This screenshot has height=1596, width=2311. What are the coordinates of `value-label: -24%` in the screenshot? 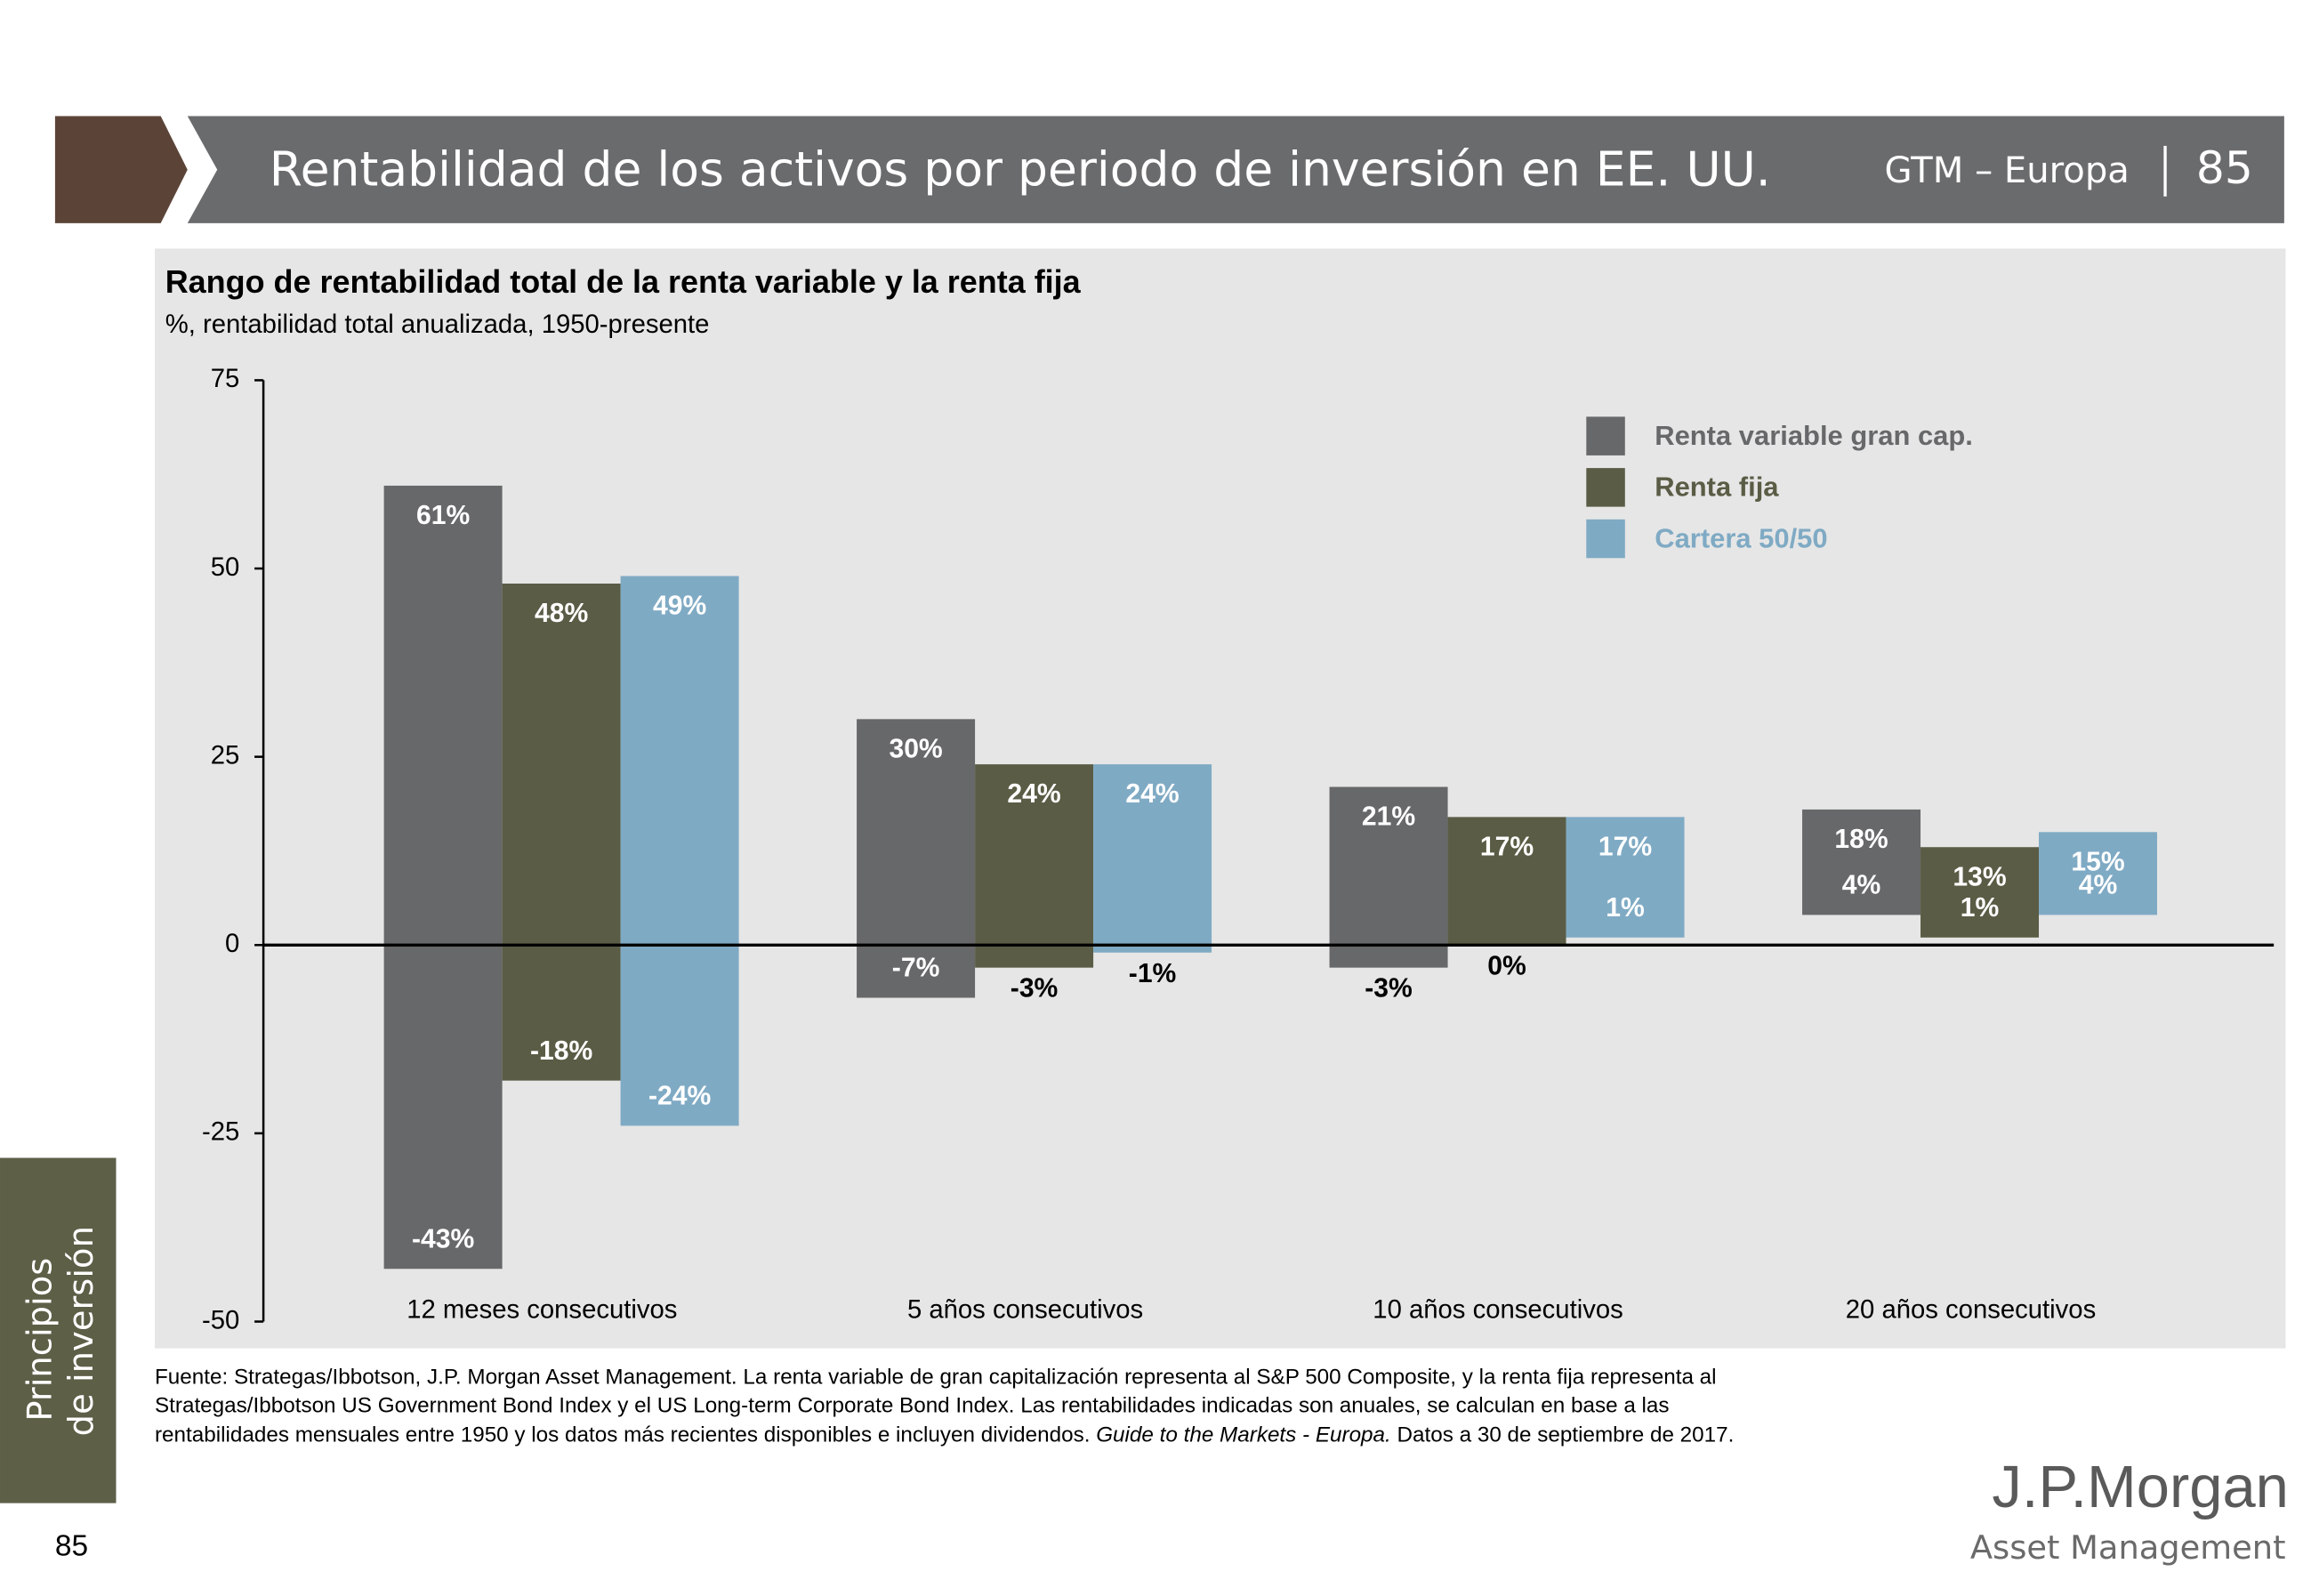 It's located at (679, 1096).